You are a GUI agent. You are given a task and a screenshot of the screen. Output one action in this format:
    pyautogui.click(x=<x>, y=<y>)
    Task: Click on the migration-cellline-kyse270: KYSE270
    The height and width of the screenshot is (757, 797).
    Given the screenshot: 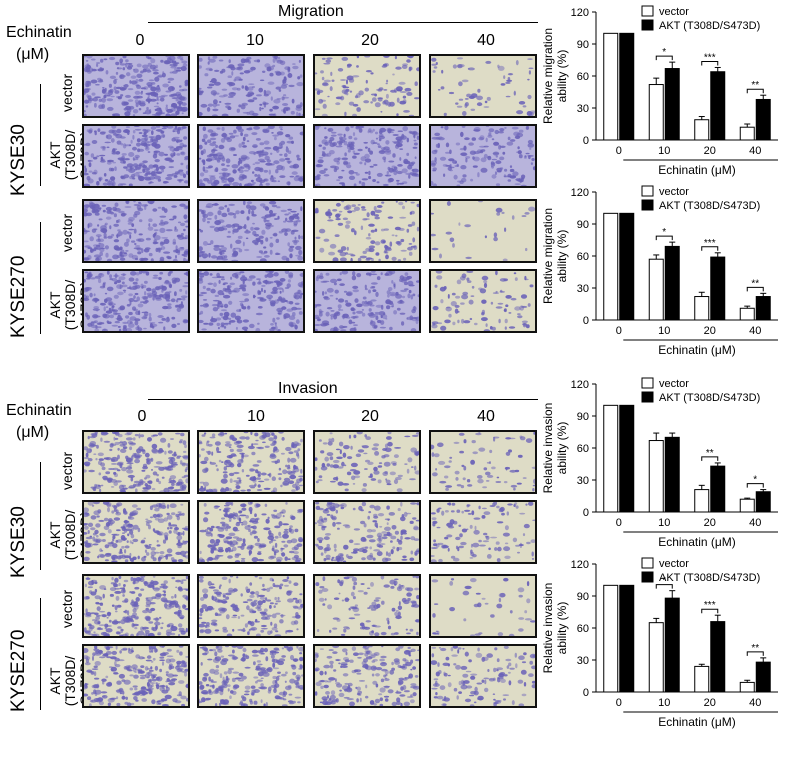 What is the action you would take?
    pyautogui.click(x=18, y=296)
    